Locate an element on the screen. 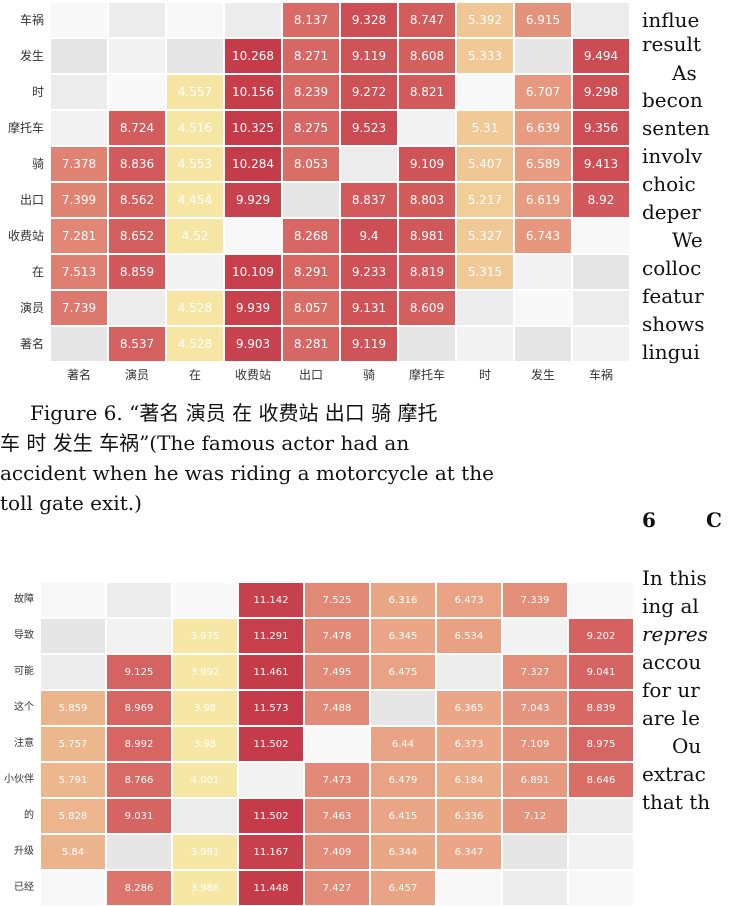 This screenshot has height=906, width=735. y-axis-label: 注意 is located at coordinates (24, 743).